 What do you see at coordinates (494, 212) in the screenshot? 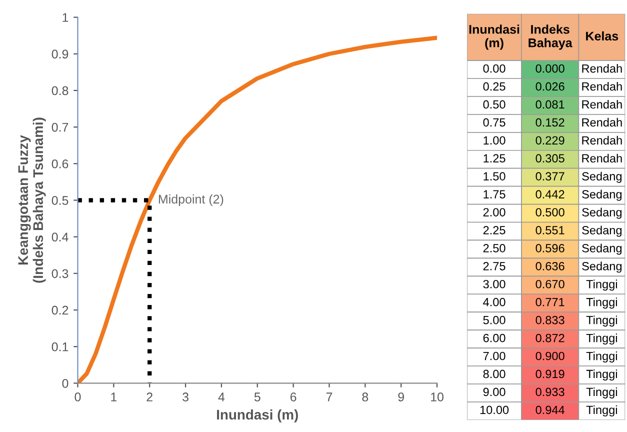
I see `y-tick-label: 2.00` at bounding box center [494, 212].